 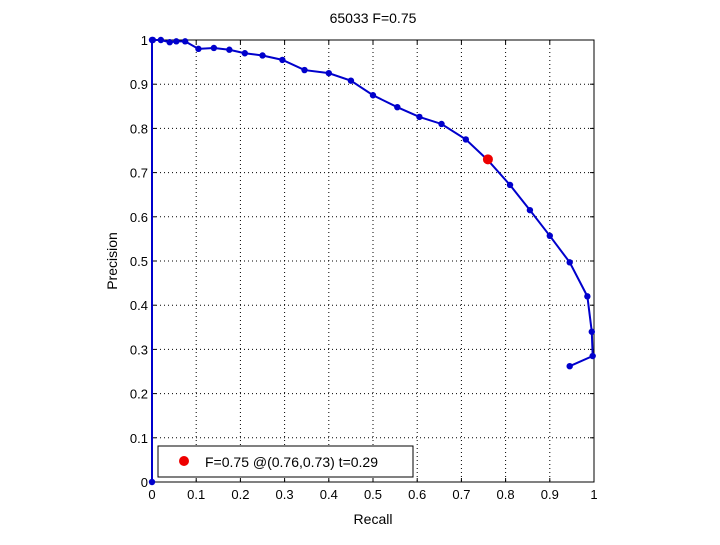 I want to click on x-axis-label: Recall, so click(x=373, y=519).